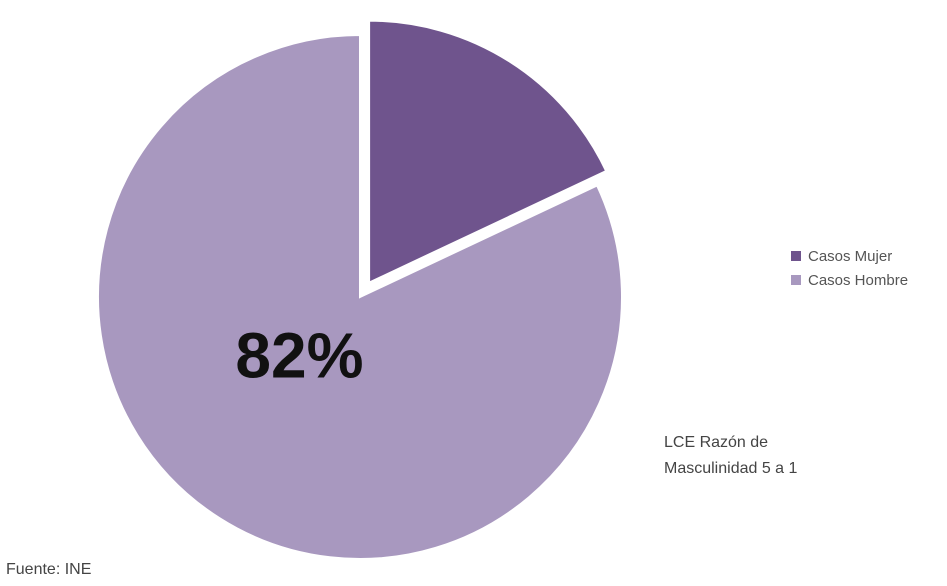 This screenshot has width=947, height=586. What do you see at coordinates (796, 280) in the screenshot?
I see `legend-swatch-casos-hombre` at bounding box center [796, 280].